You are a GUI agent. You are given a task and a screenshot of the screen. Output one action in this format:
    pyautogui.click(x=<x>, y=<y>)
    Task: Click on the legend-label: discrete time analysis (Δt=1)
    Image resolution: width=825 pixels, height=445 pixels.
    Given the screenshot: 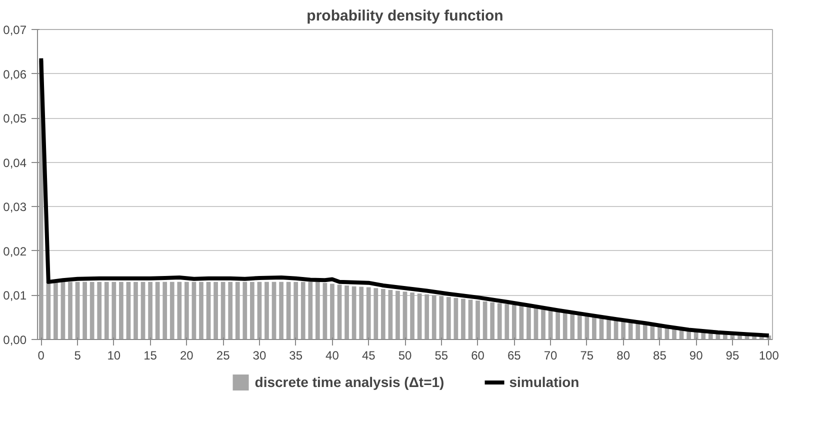 What is the action you would take?
    pyautogui.click(x=349, y=382)
    